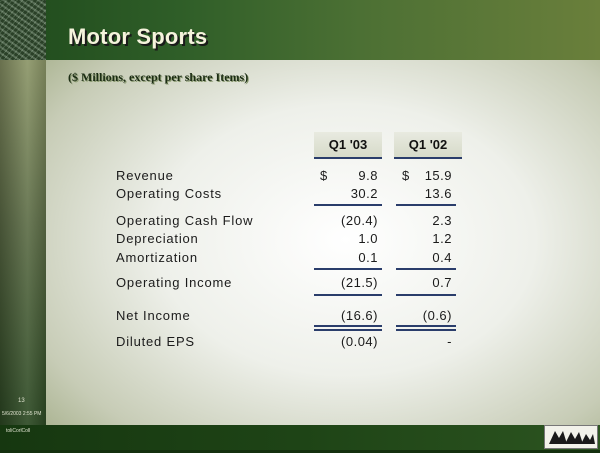 The image size is (600, 453). What do you see at coordinates (359, 282) in the screenshot?
I see `value-operating-income-q1-03: (21.5)` at bounding box center [359, 282].